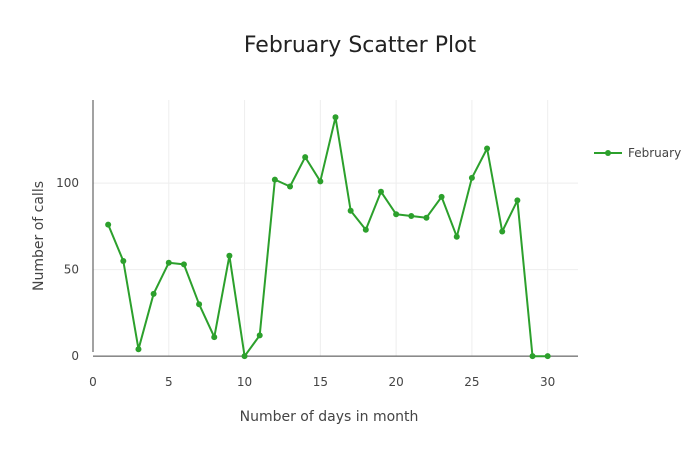 This screenshot has width=700, height=450. What do you see at coordinates (39, 236) in the screenshot?
I see `y-axis-title: Number of calls` at bounding box center [39, 236].